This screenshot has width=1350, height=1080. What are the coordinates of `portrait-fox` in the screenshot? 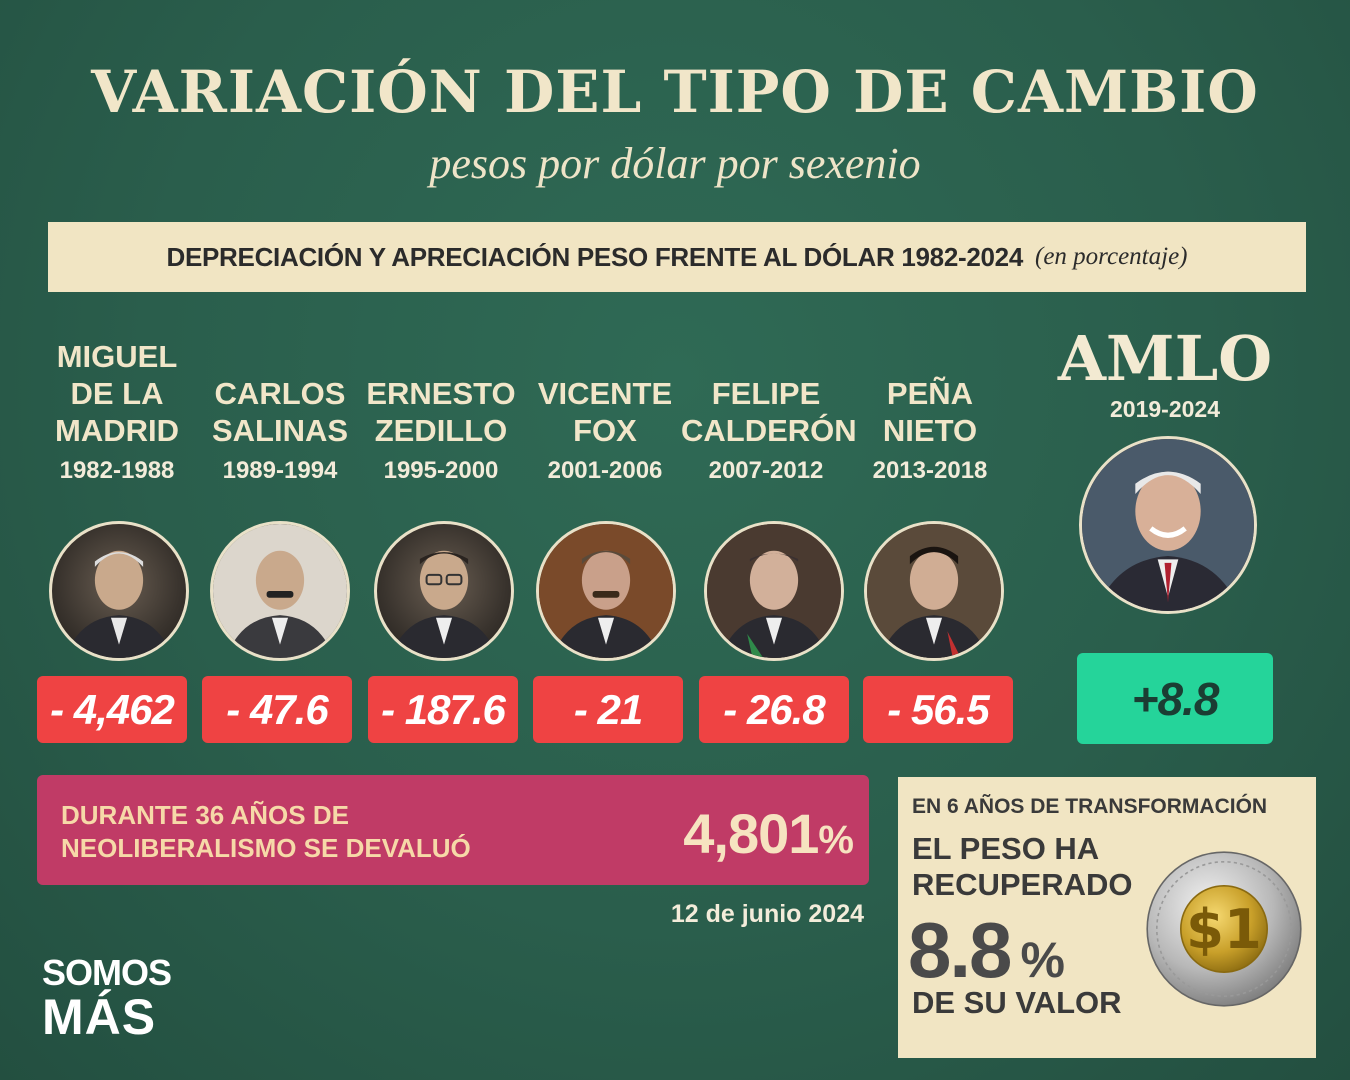 It's located at (606, 591).